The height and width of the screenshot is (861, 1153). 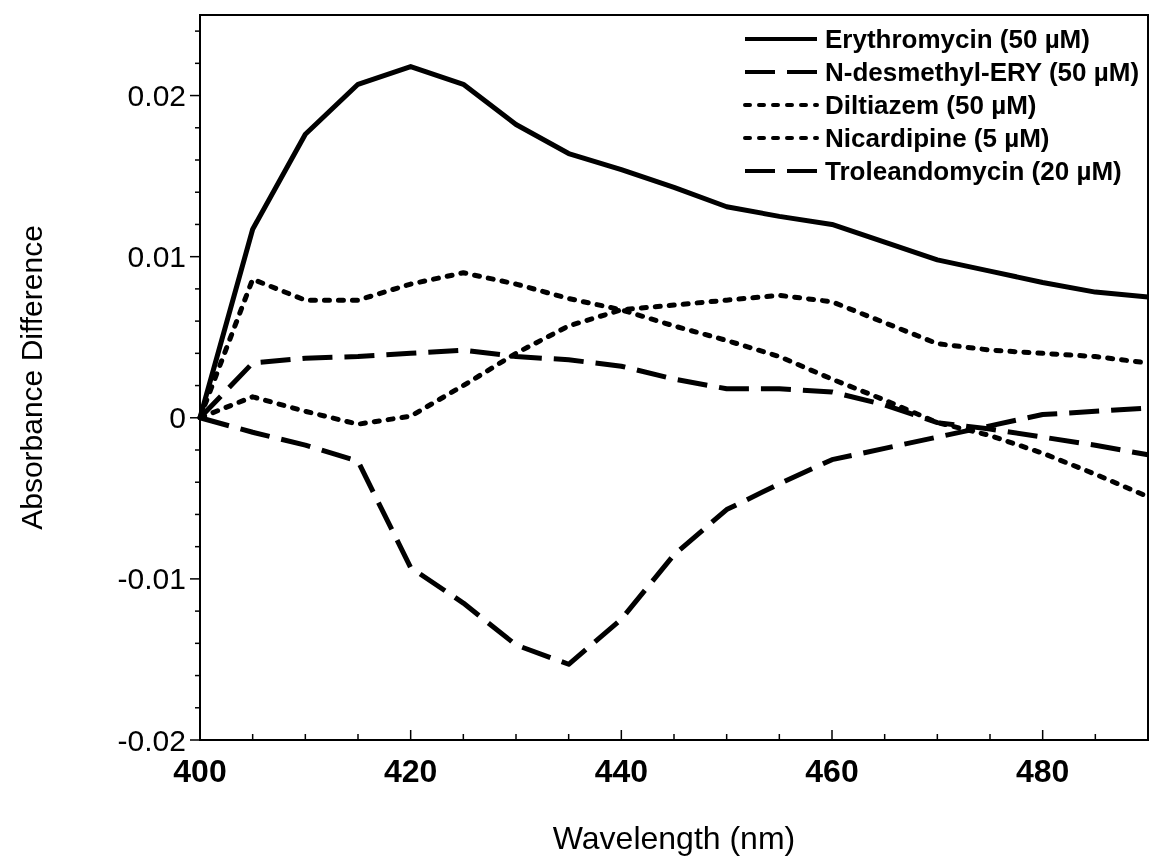 I want to click on y-tick-label: 0.02, so click(x=156, y=96).